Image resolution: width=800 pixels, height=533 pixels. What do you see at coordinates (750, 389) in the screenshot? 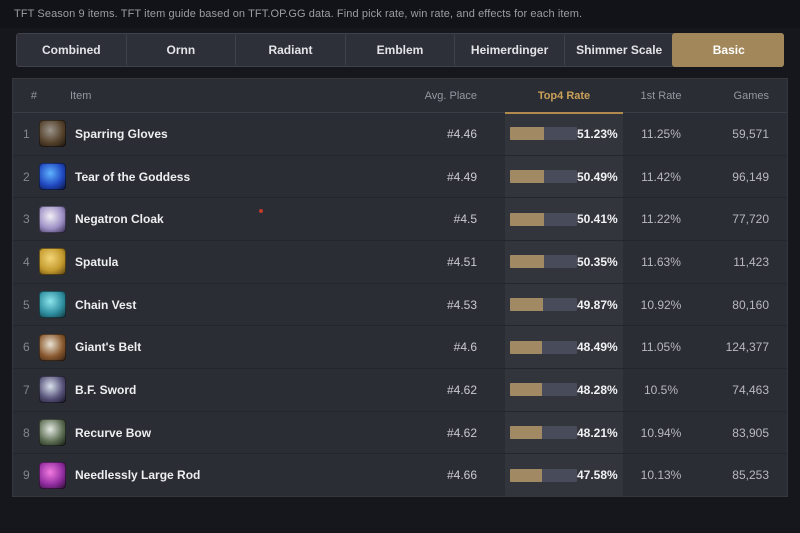
I see `games-value: 74,463` at bounding box center [750, 389].